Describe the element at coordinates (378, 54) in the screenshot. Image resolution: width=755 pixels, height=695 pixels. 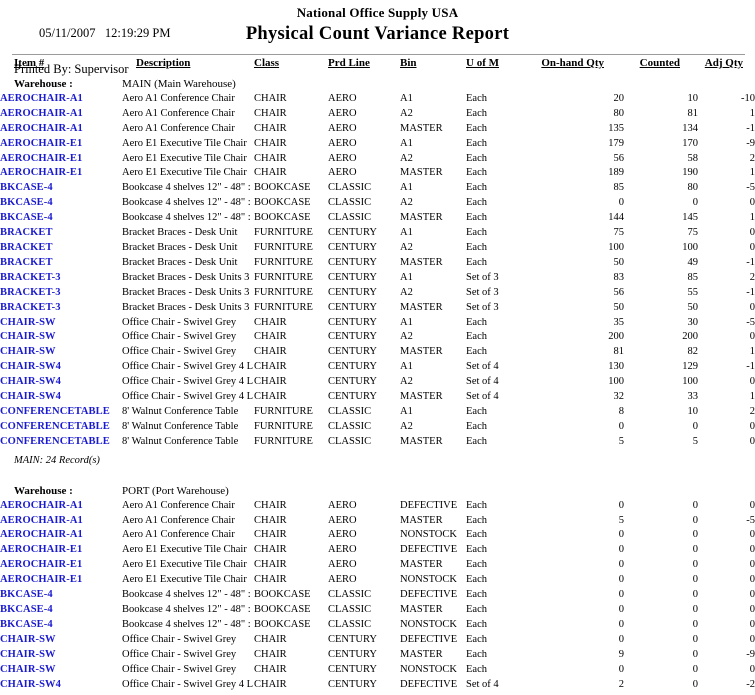
I see `header-divider` at that location.